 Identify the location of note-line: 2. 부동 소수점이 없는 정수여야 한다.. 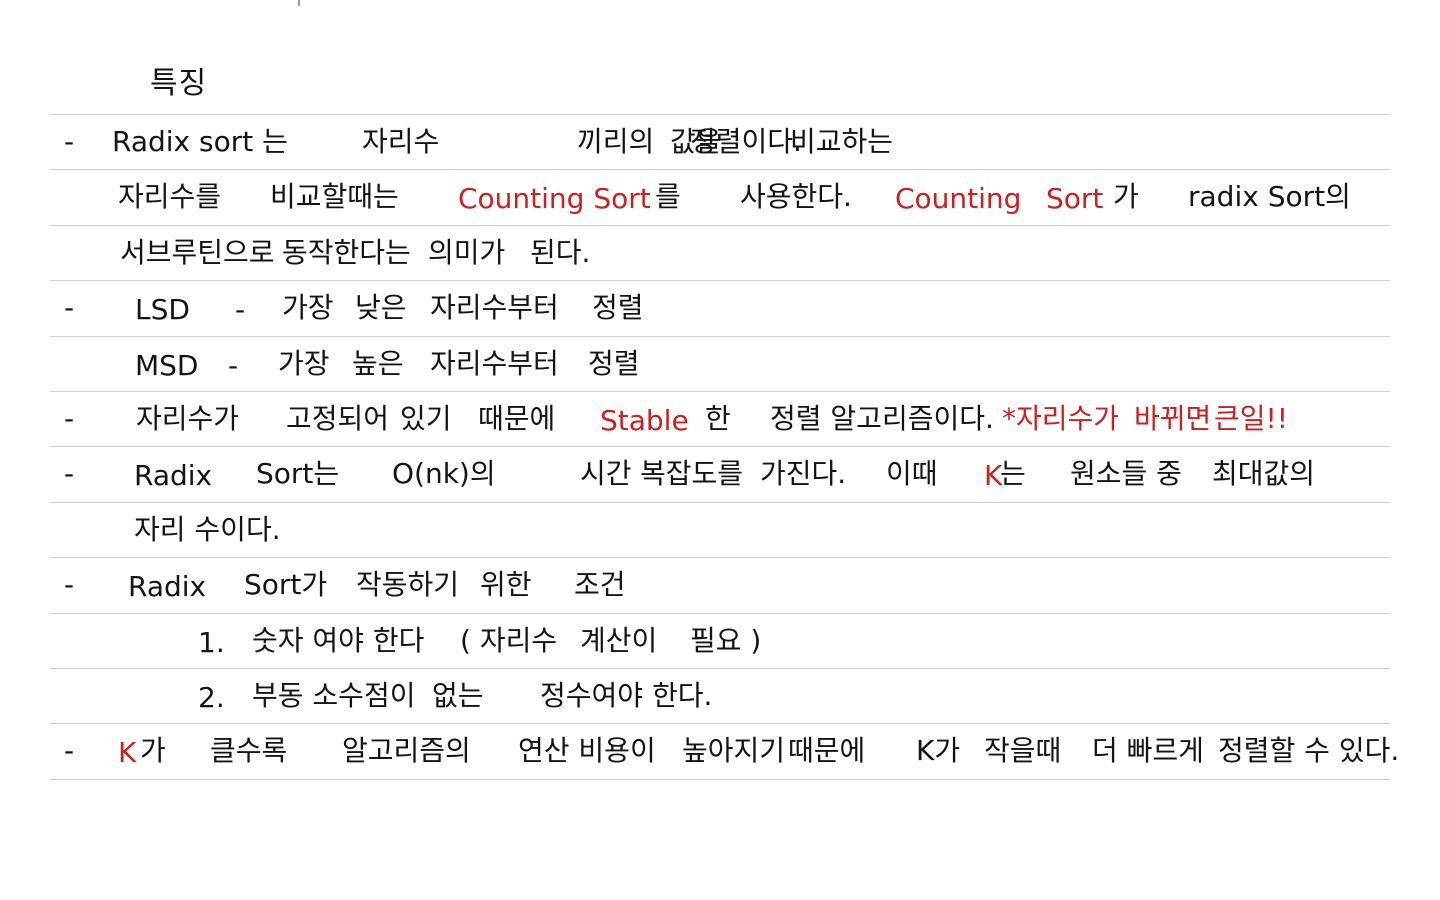
(720, 695).